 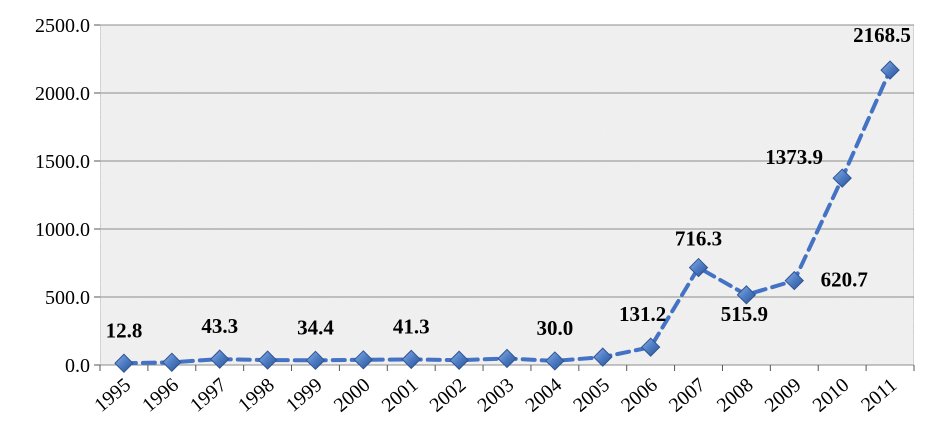 What do you see at coordinates (124, 330) in the screenshot?
I see `data-label: 12.8` at bounding box center [124, 330].